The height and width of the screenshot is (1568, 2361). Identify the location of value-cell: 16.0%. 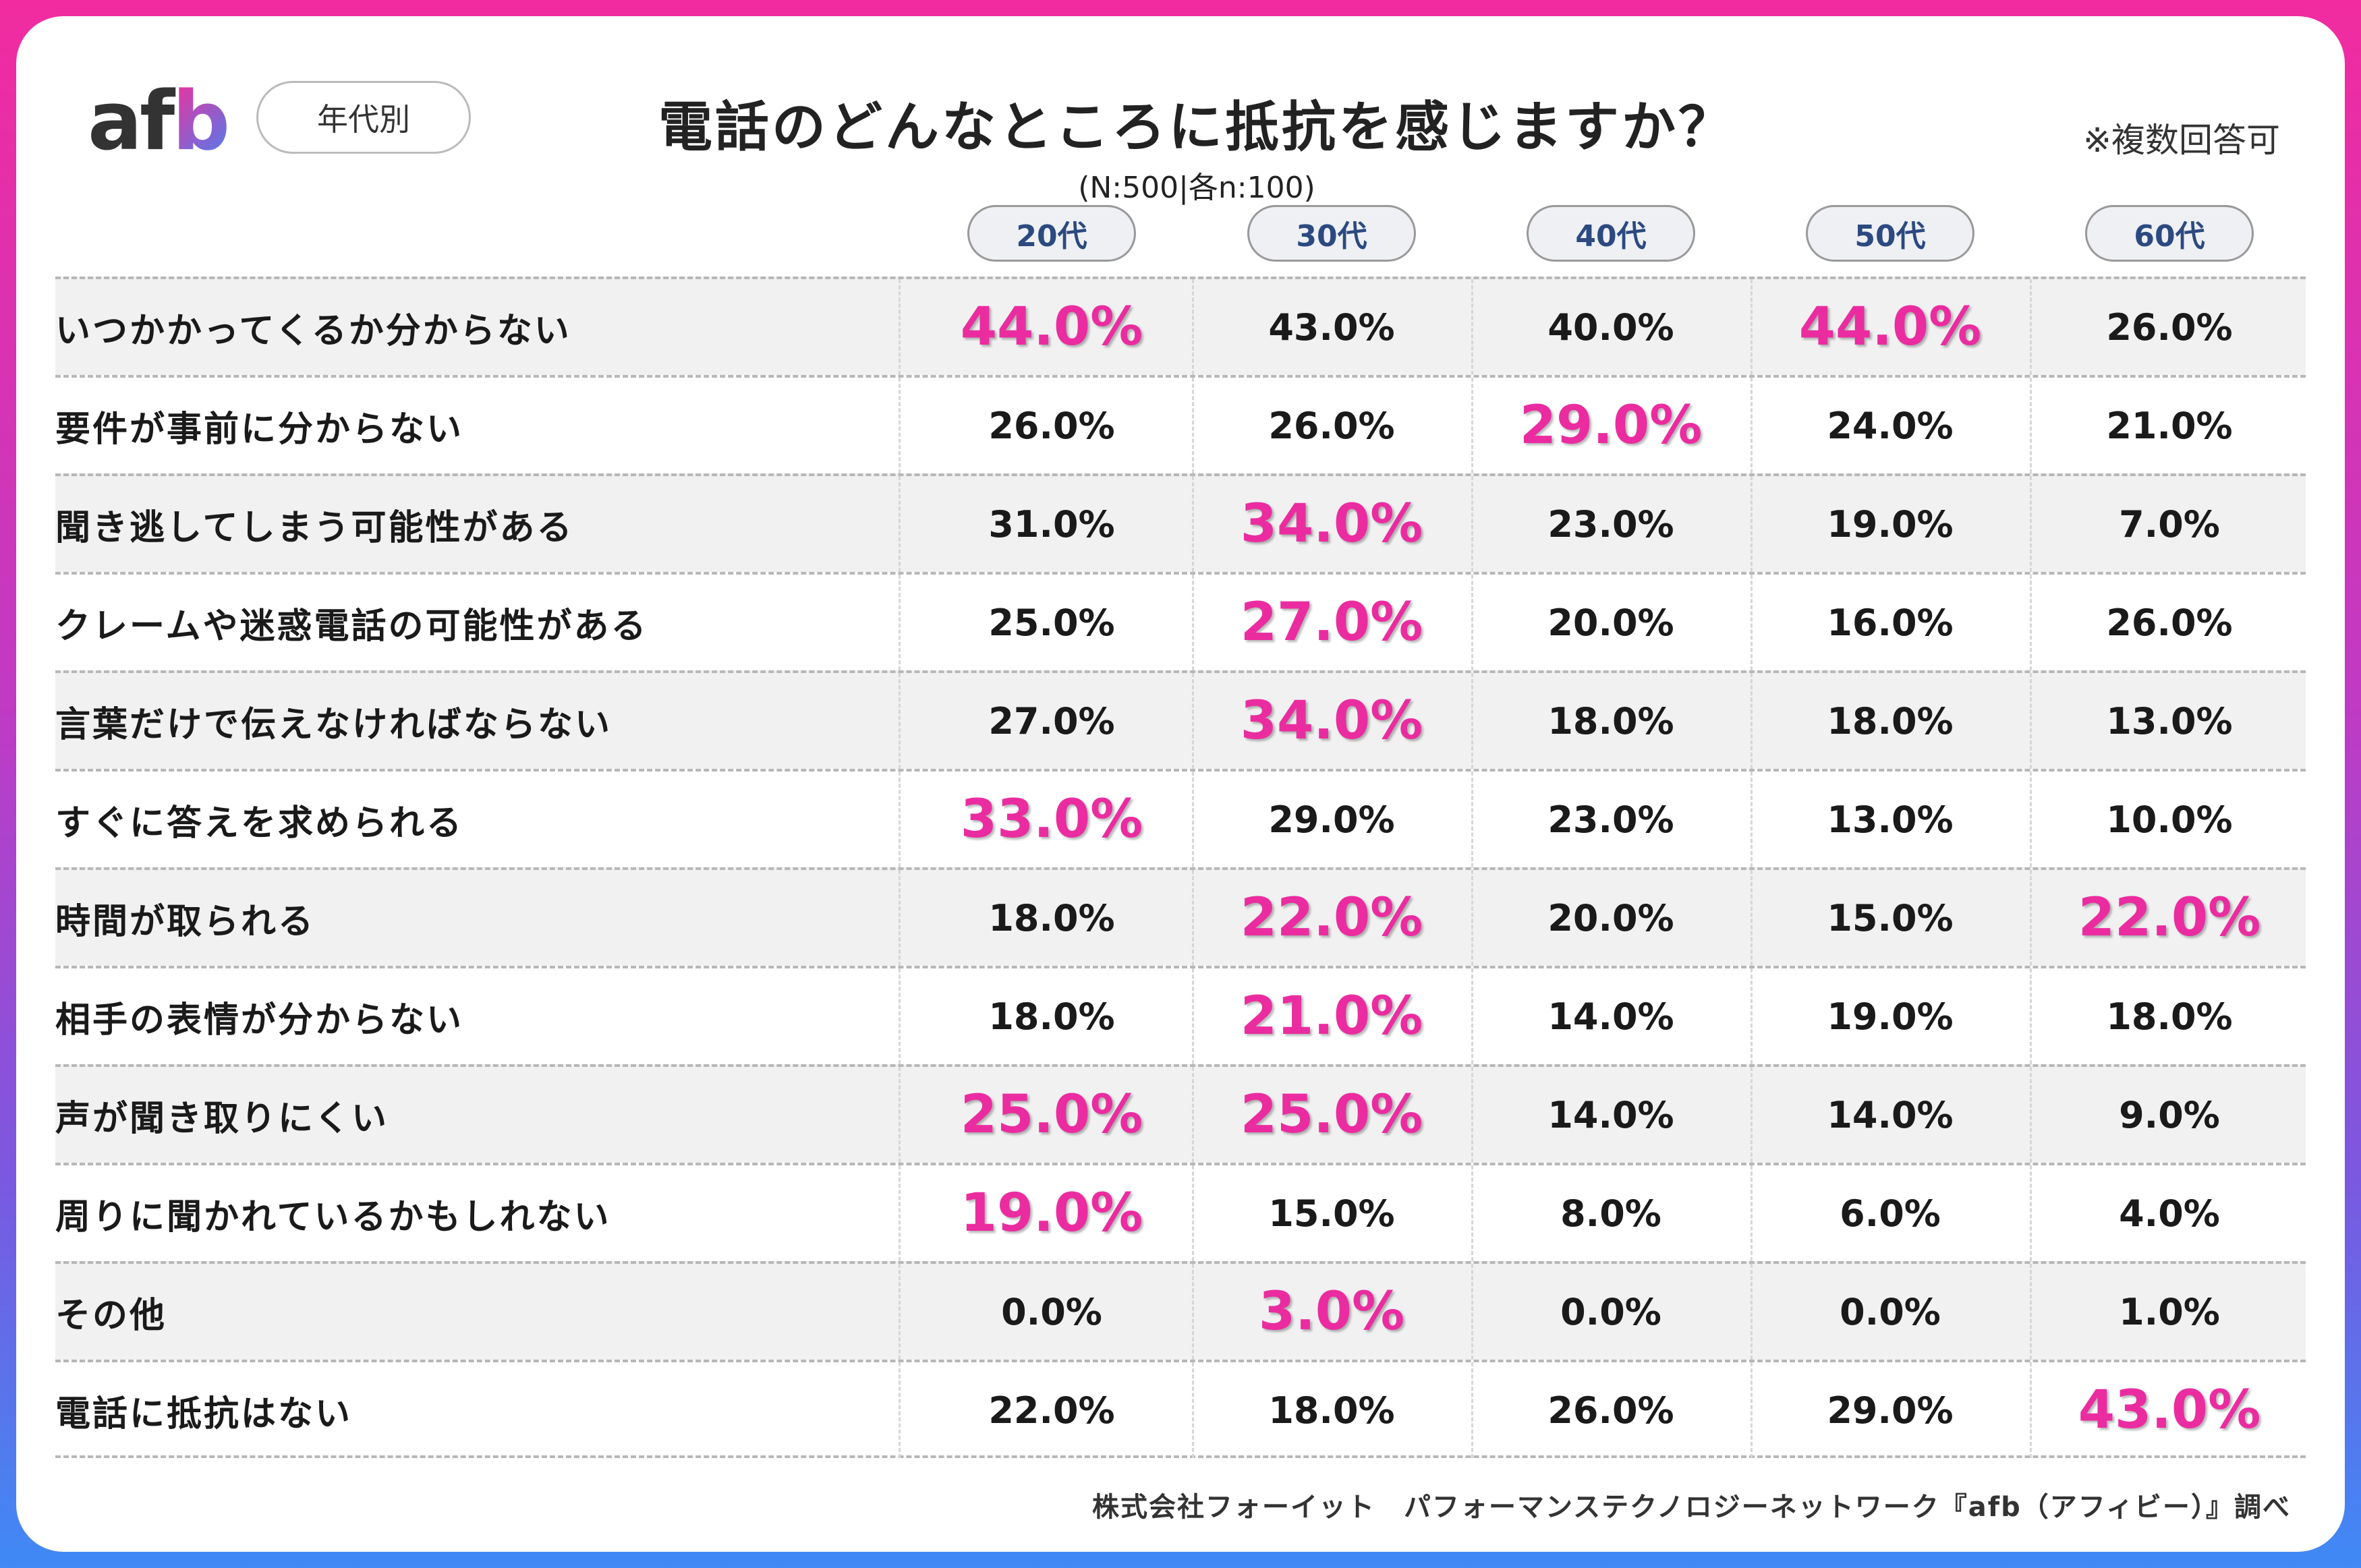
(1891, 622).